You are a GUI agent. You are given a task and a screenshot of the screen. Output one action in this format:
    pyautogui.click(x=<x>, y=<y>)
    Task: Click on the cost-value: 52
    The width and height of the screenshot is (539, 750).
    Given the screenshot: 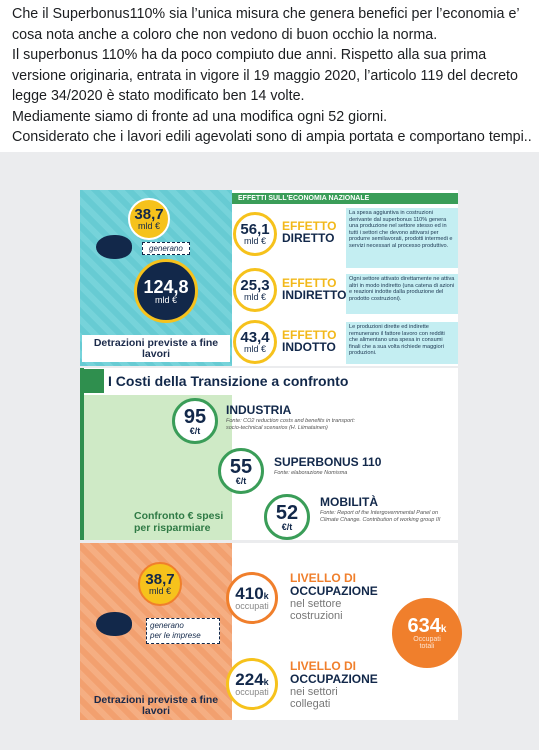 What is the action you would take?
    pyautogui.click(x=287, y=512)
    